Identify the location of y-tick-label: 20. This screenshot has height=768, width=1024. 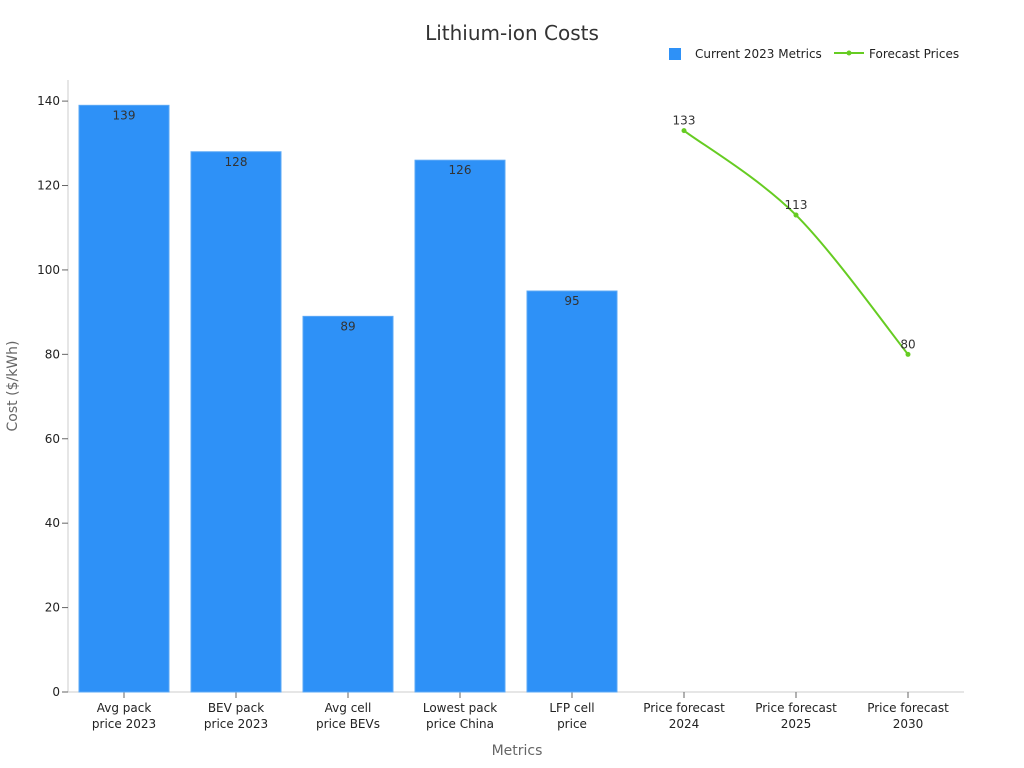
(52, 608).